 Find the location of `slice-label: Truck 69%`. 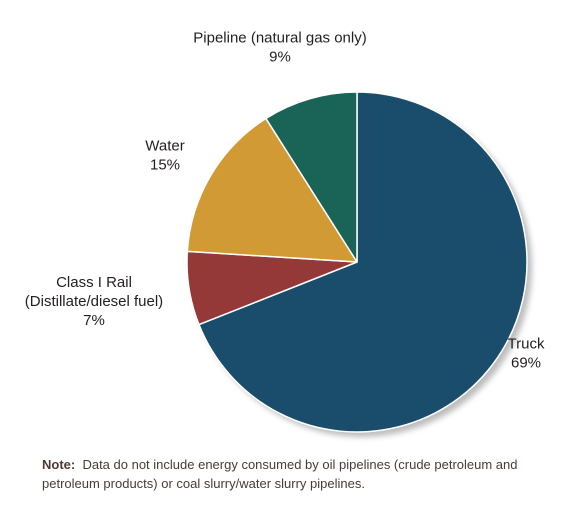

slice-label: Truck 69% is located at coordinates (526, 354).